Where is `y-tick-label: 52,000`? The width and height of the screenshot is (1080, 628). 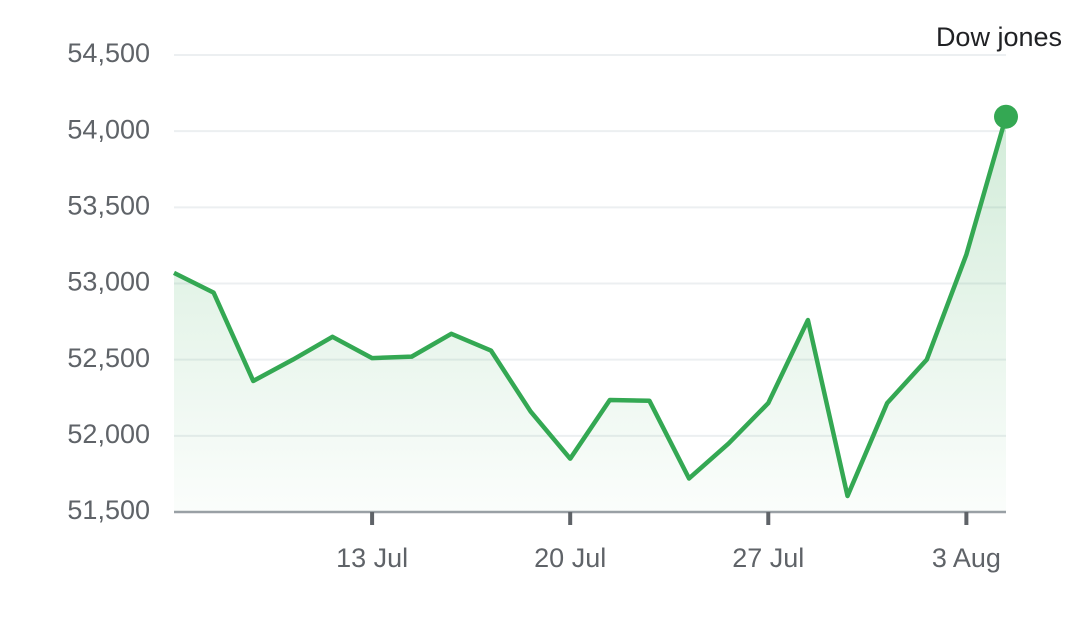 y-tick-label: 52,000 is located at coordinates (108, 434).